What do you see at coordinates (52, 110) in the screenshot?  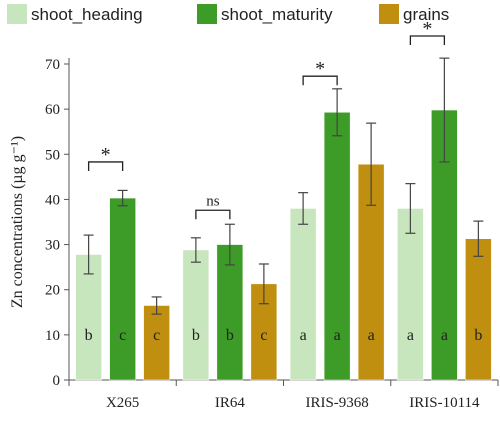 I see `y-tick-label: 60` at bounding box center [52, 110].